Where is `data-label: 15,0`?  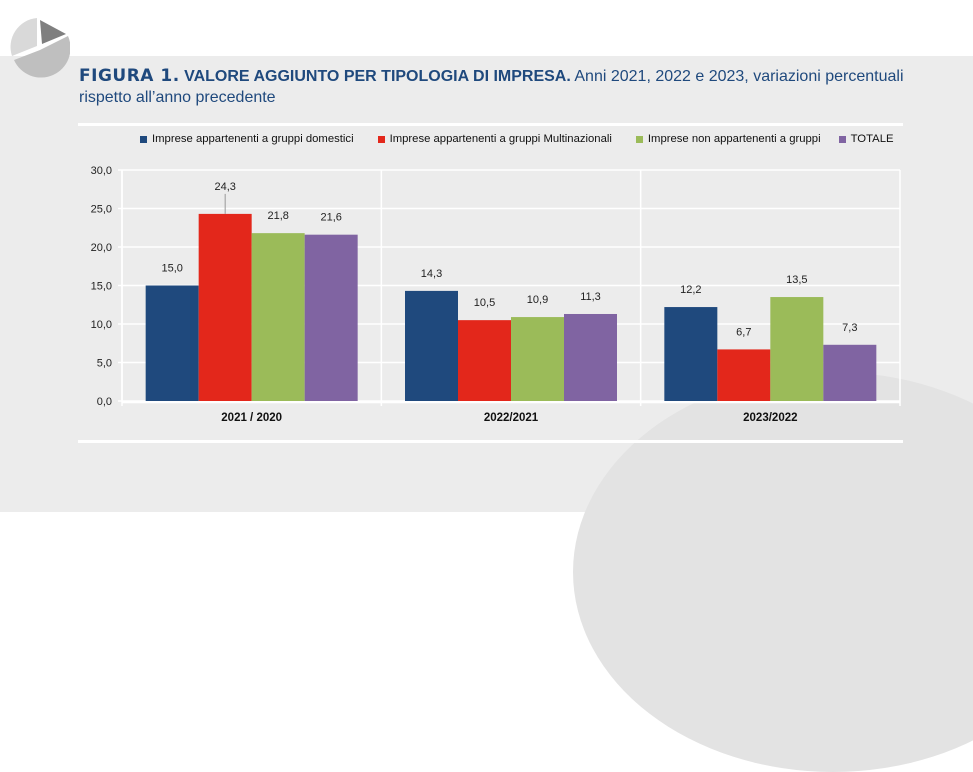 data-label: 15,0 is located at coordinates (171, 269).